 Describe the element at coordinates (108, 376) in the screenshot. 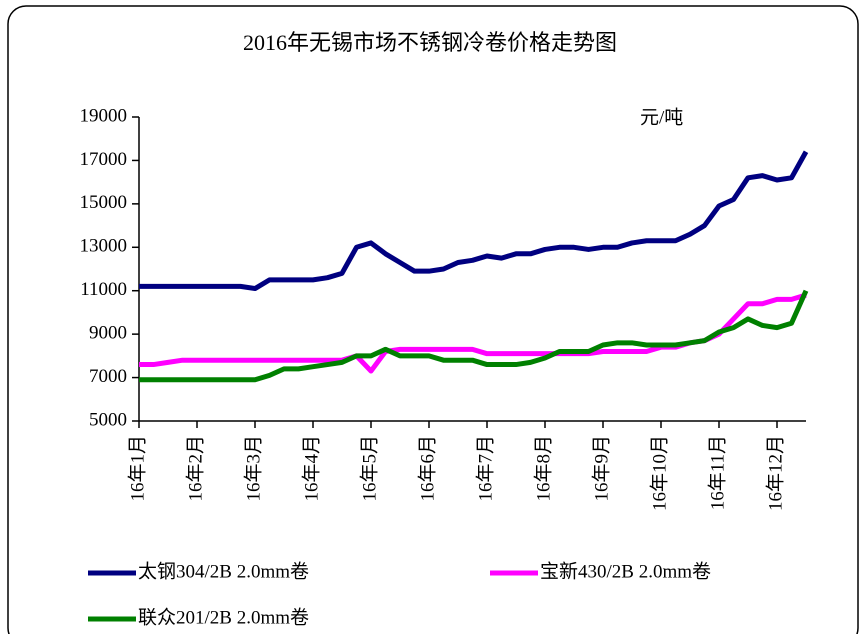

I see `y-tick-label: 7000` at that location.